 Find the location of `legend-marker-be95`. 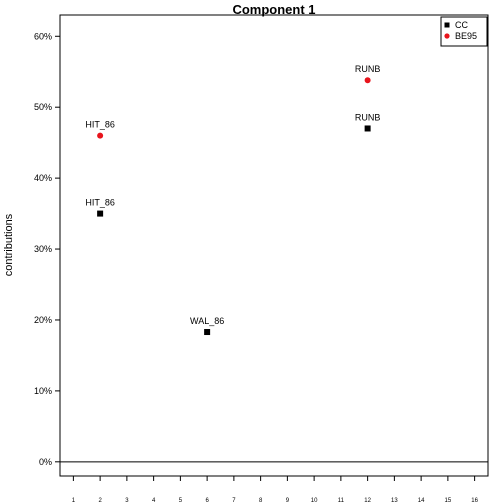

legend-marker-be95 is located at coordinates (447, 36).